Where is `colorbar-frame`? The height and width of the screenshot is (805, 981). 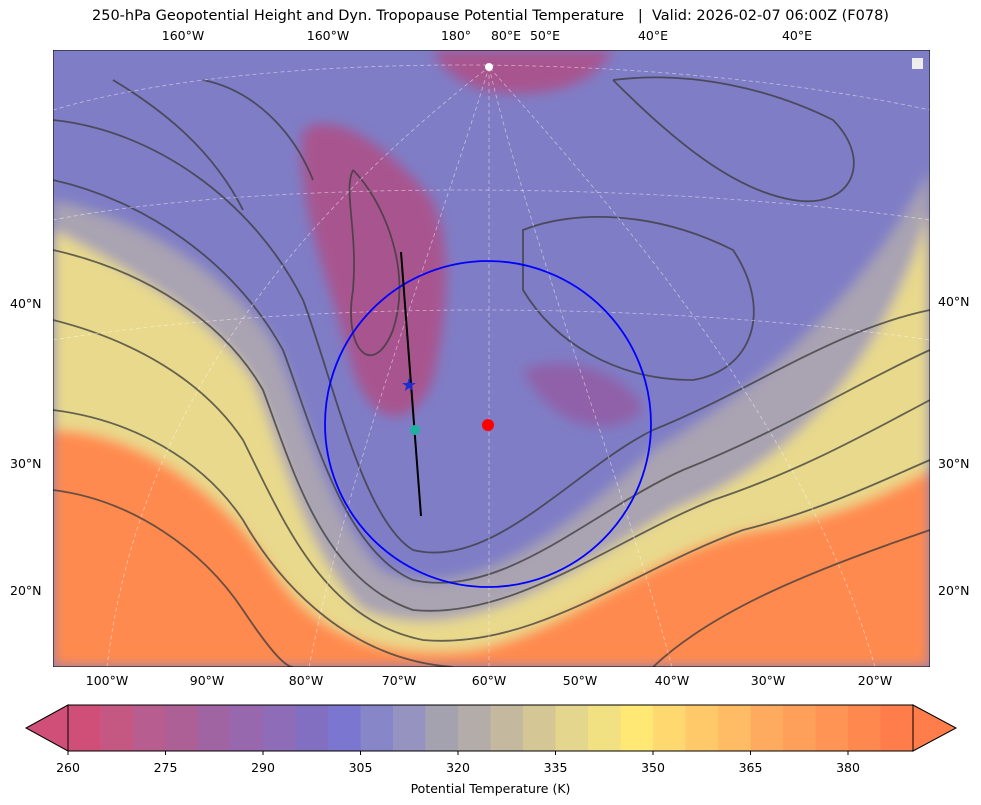 colorbar-frame is located at coordinates (490, 728).